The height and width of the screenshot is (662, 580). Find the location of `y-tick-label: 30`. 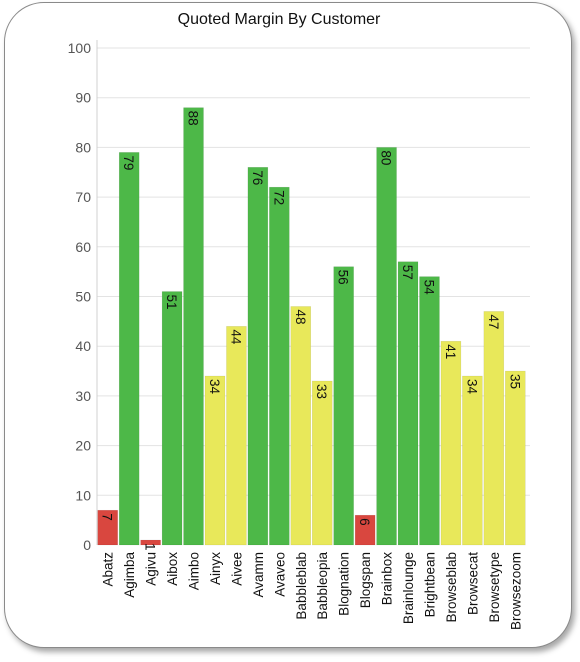

y-tick-label: 30 is located at coordinates (83, 396).